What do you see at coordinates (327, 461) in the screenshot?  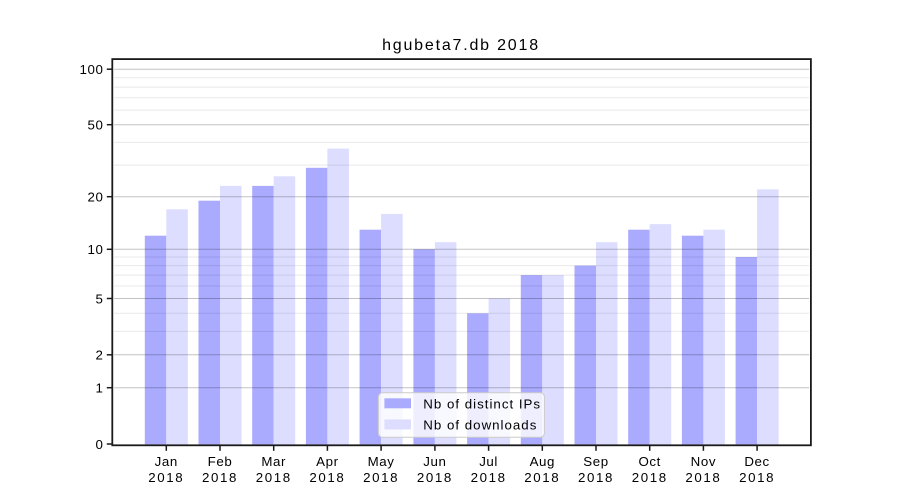 I see `svg-text: Apr` at bounding box center [327, 461].